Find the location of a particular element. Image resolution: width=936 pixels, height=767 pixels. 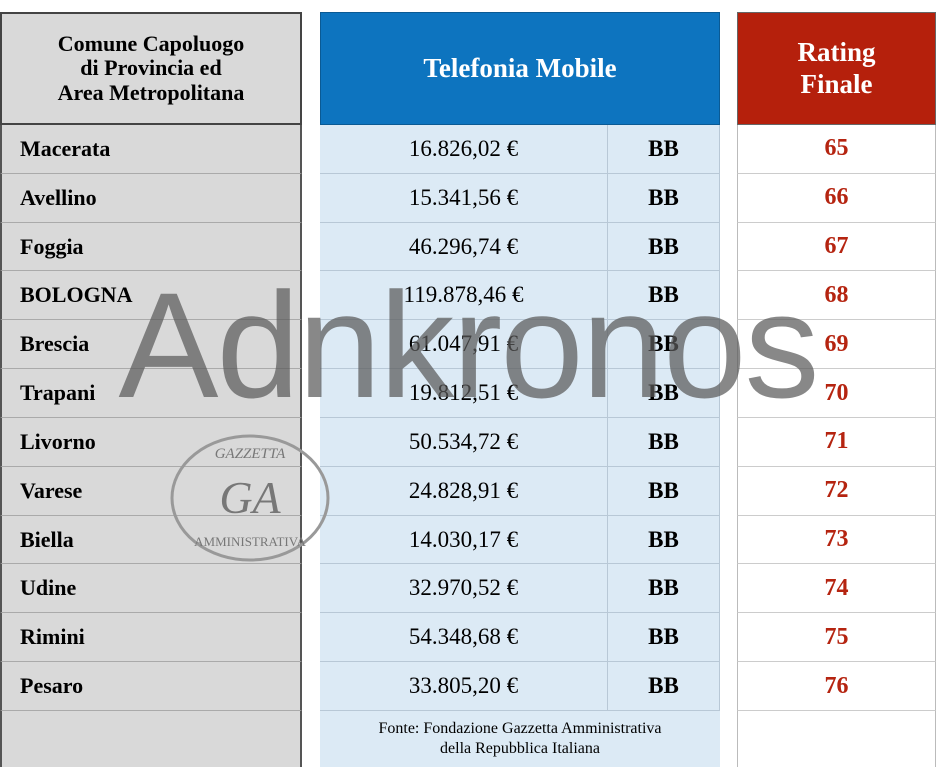

header-line: di Provincia ed is located at coordinates (151, 68).